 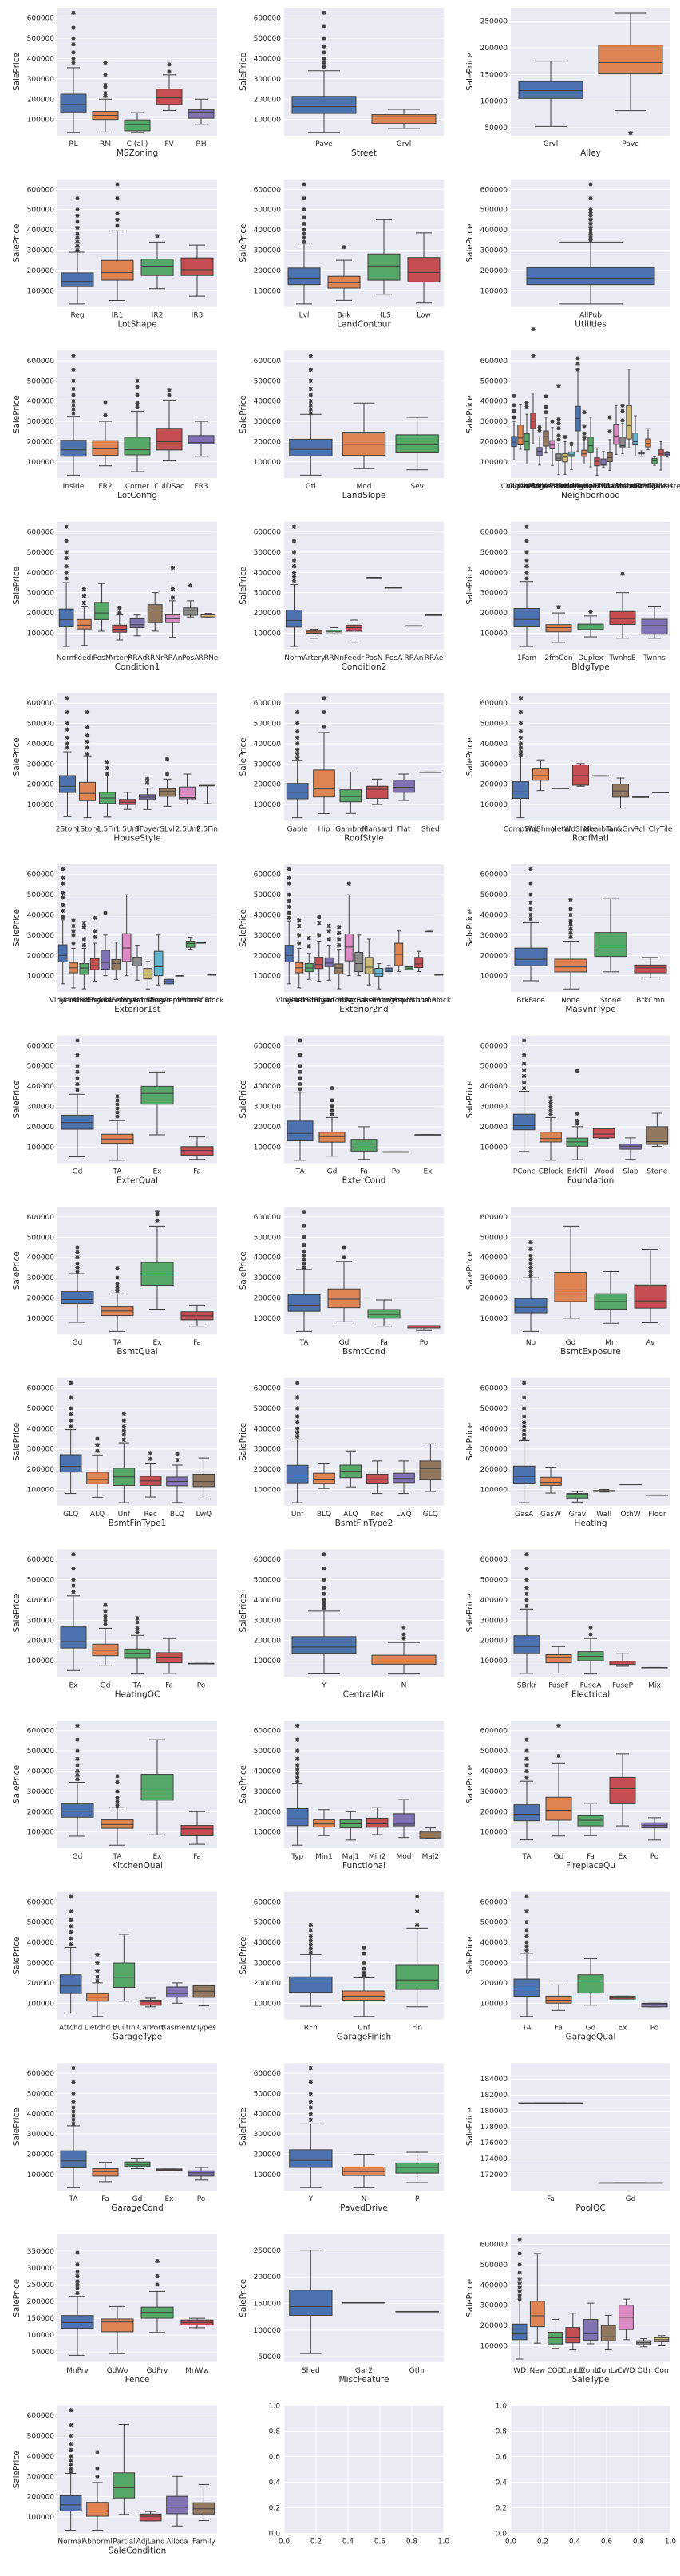 I want to click on x-tick-label: TA, so click(x=527, y=2029).